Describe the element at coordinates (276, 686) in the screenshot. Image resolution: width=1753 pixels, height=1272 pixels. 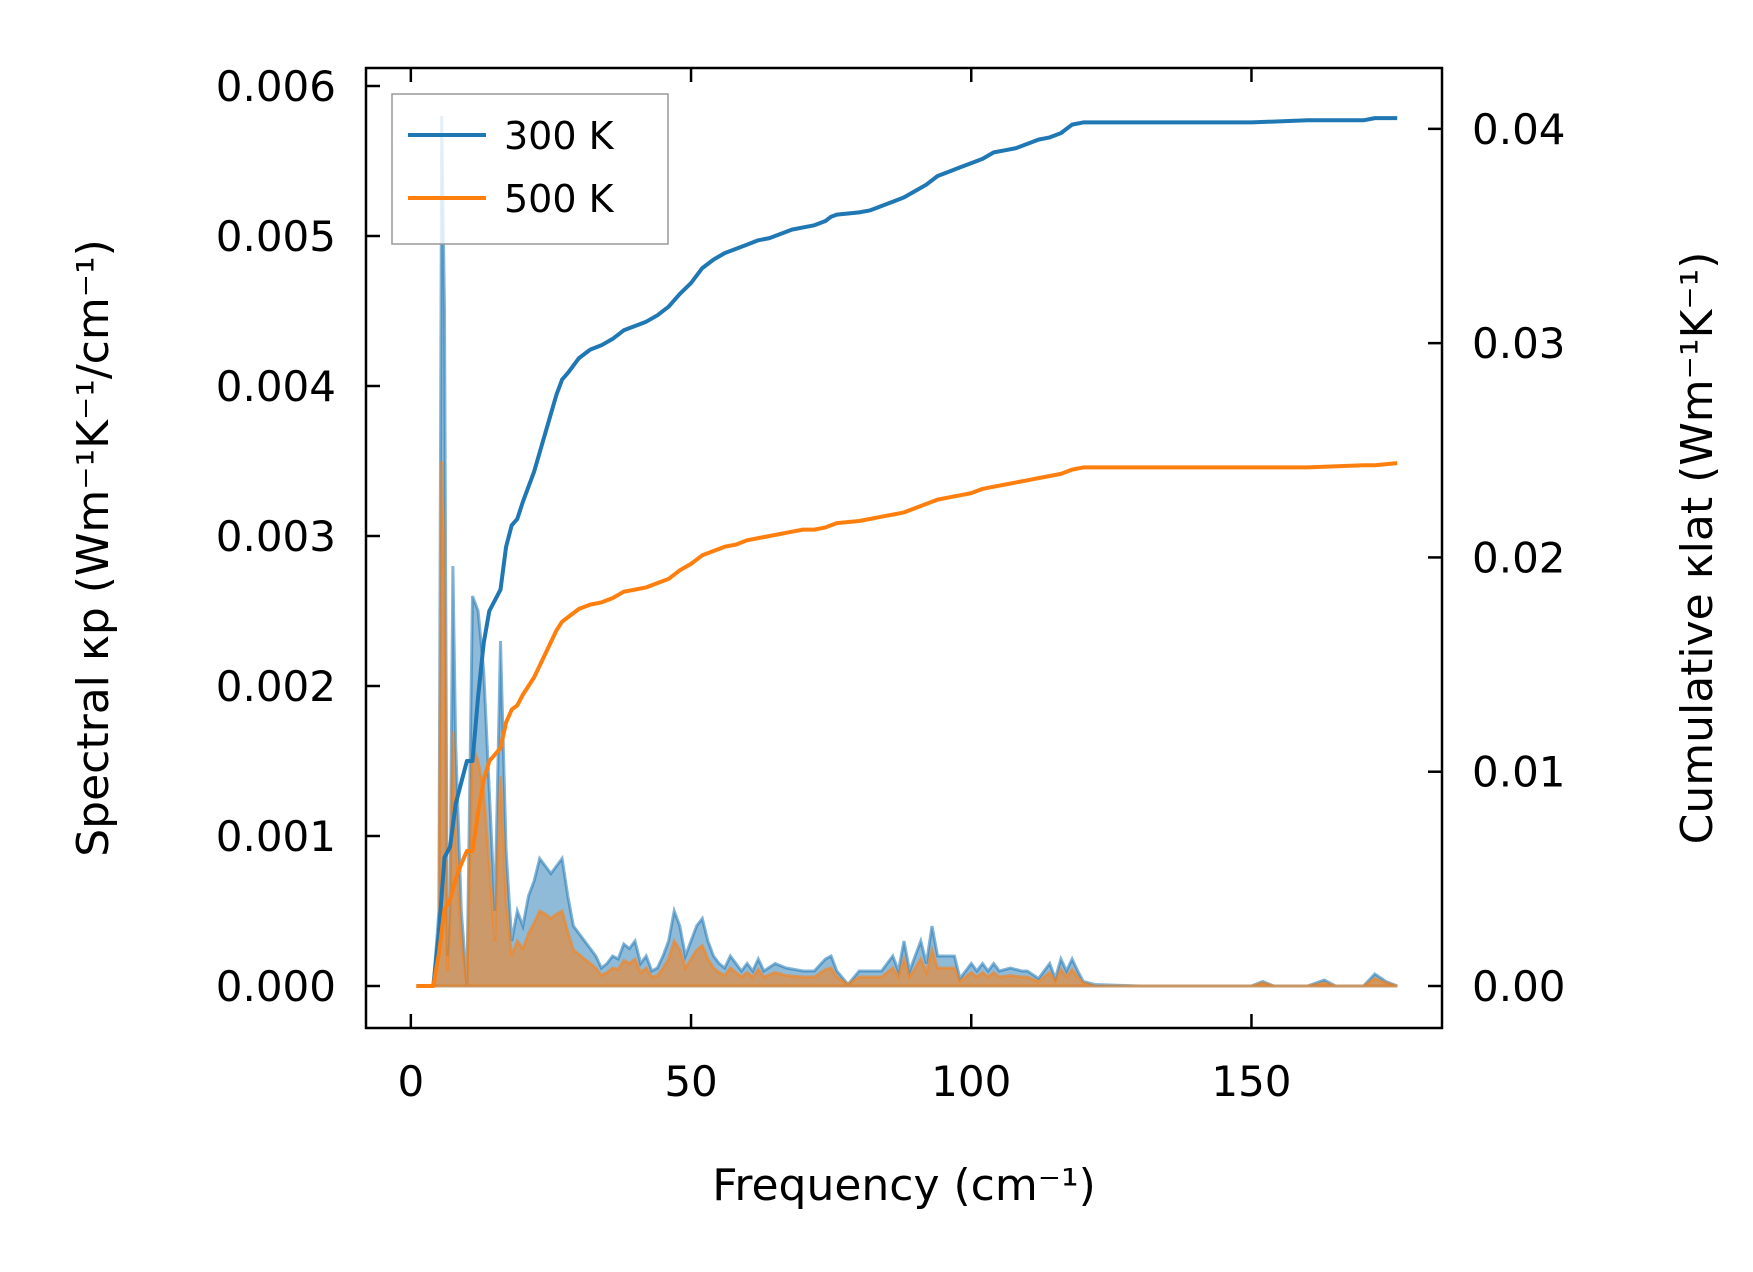
I see `left-y-tick-label: 0.002` at that location.